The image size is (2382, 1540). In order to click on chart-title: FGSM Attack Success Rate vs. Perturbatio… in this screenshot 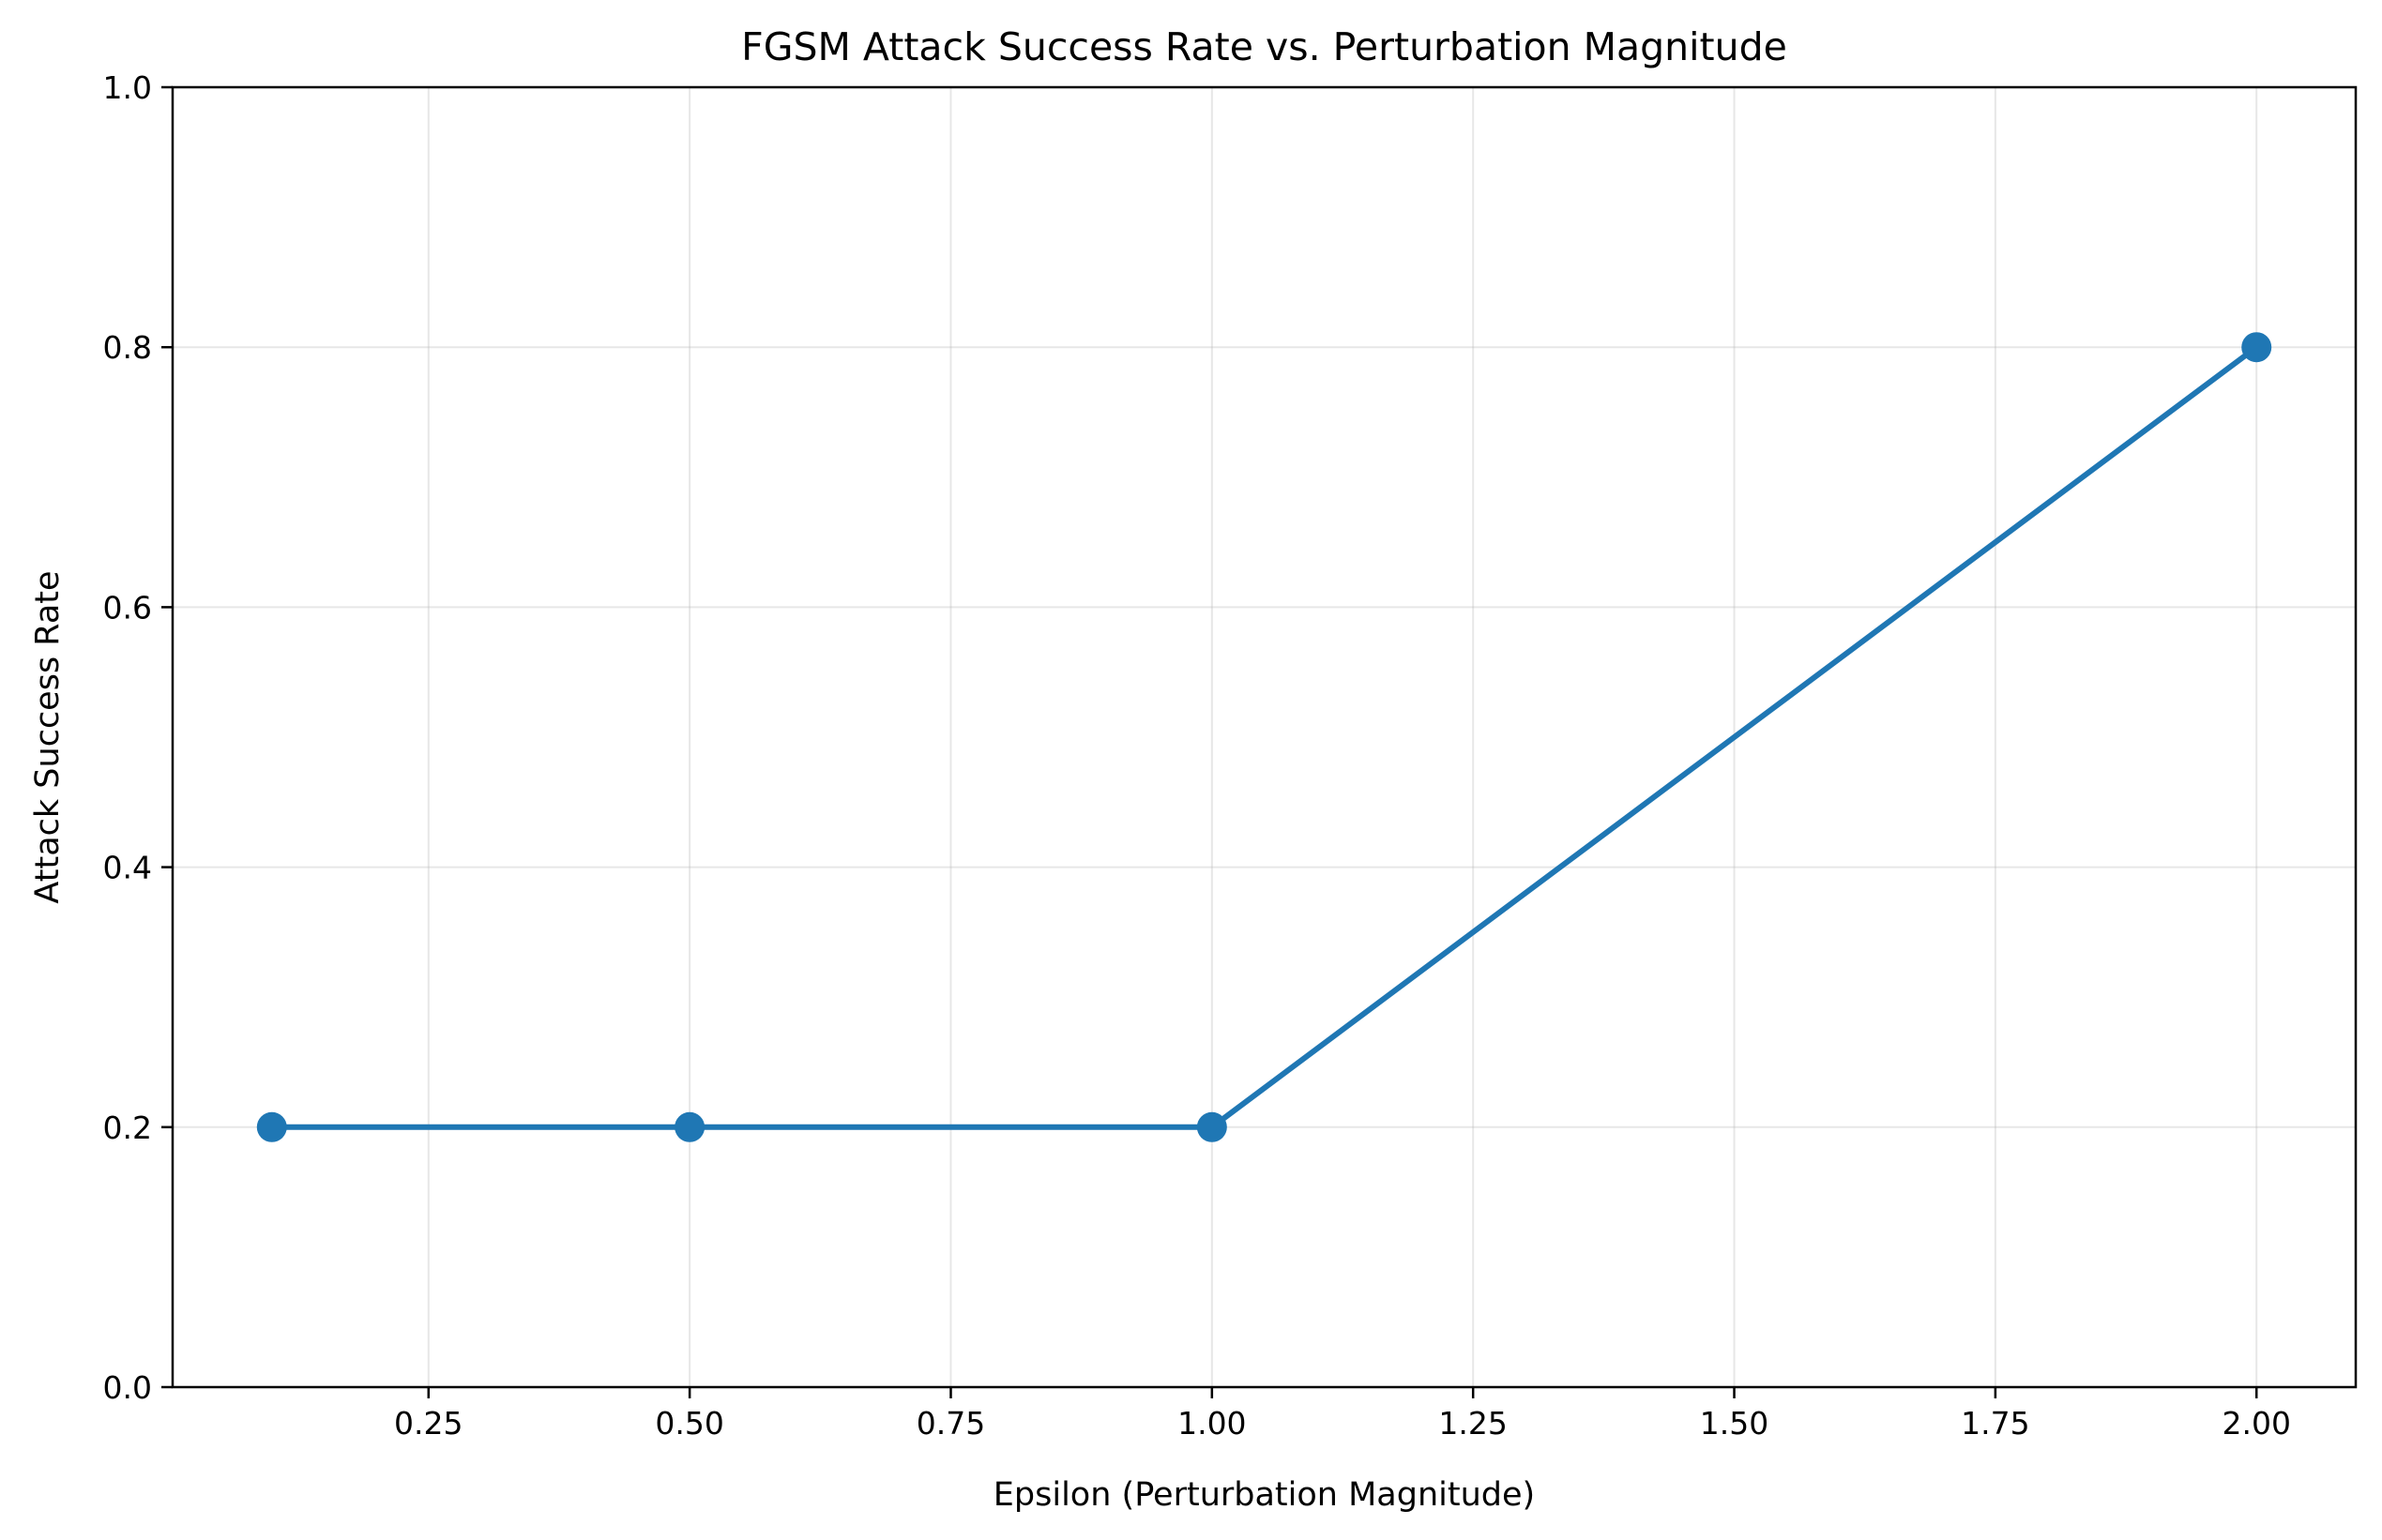, I will do `click(1264, 46)`.